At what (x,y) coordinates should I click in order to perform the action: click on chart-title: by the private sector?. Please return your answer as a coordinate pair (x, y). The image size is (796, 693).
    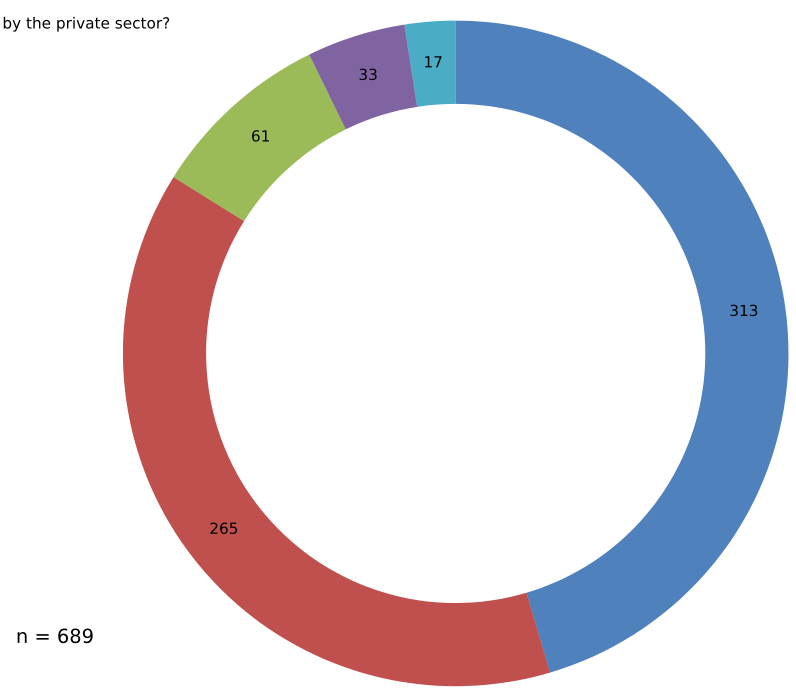
    Looking at the image, I should click on (87, 24).